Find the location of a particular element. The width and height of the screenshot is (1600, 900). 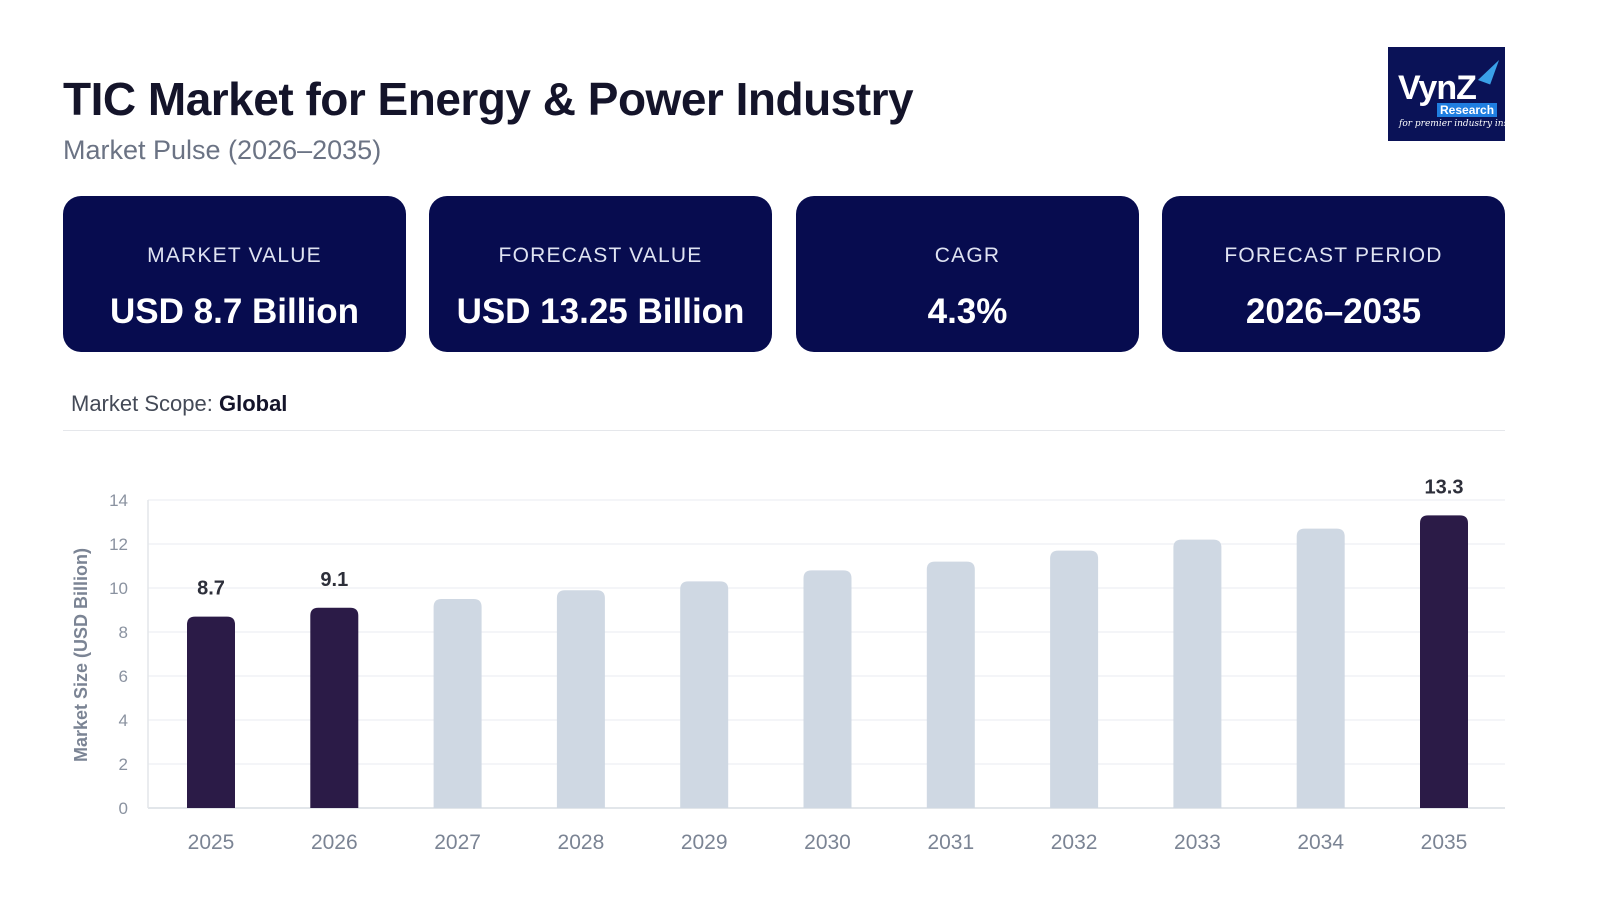

y-tick-label: 0 is located at coordinates (123, 808).